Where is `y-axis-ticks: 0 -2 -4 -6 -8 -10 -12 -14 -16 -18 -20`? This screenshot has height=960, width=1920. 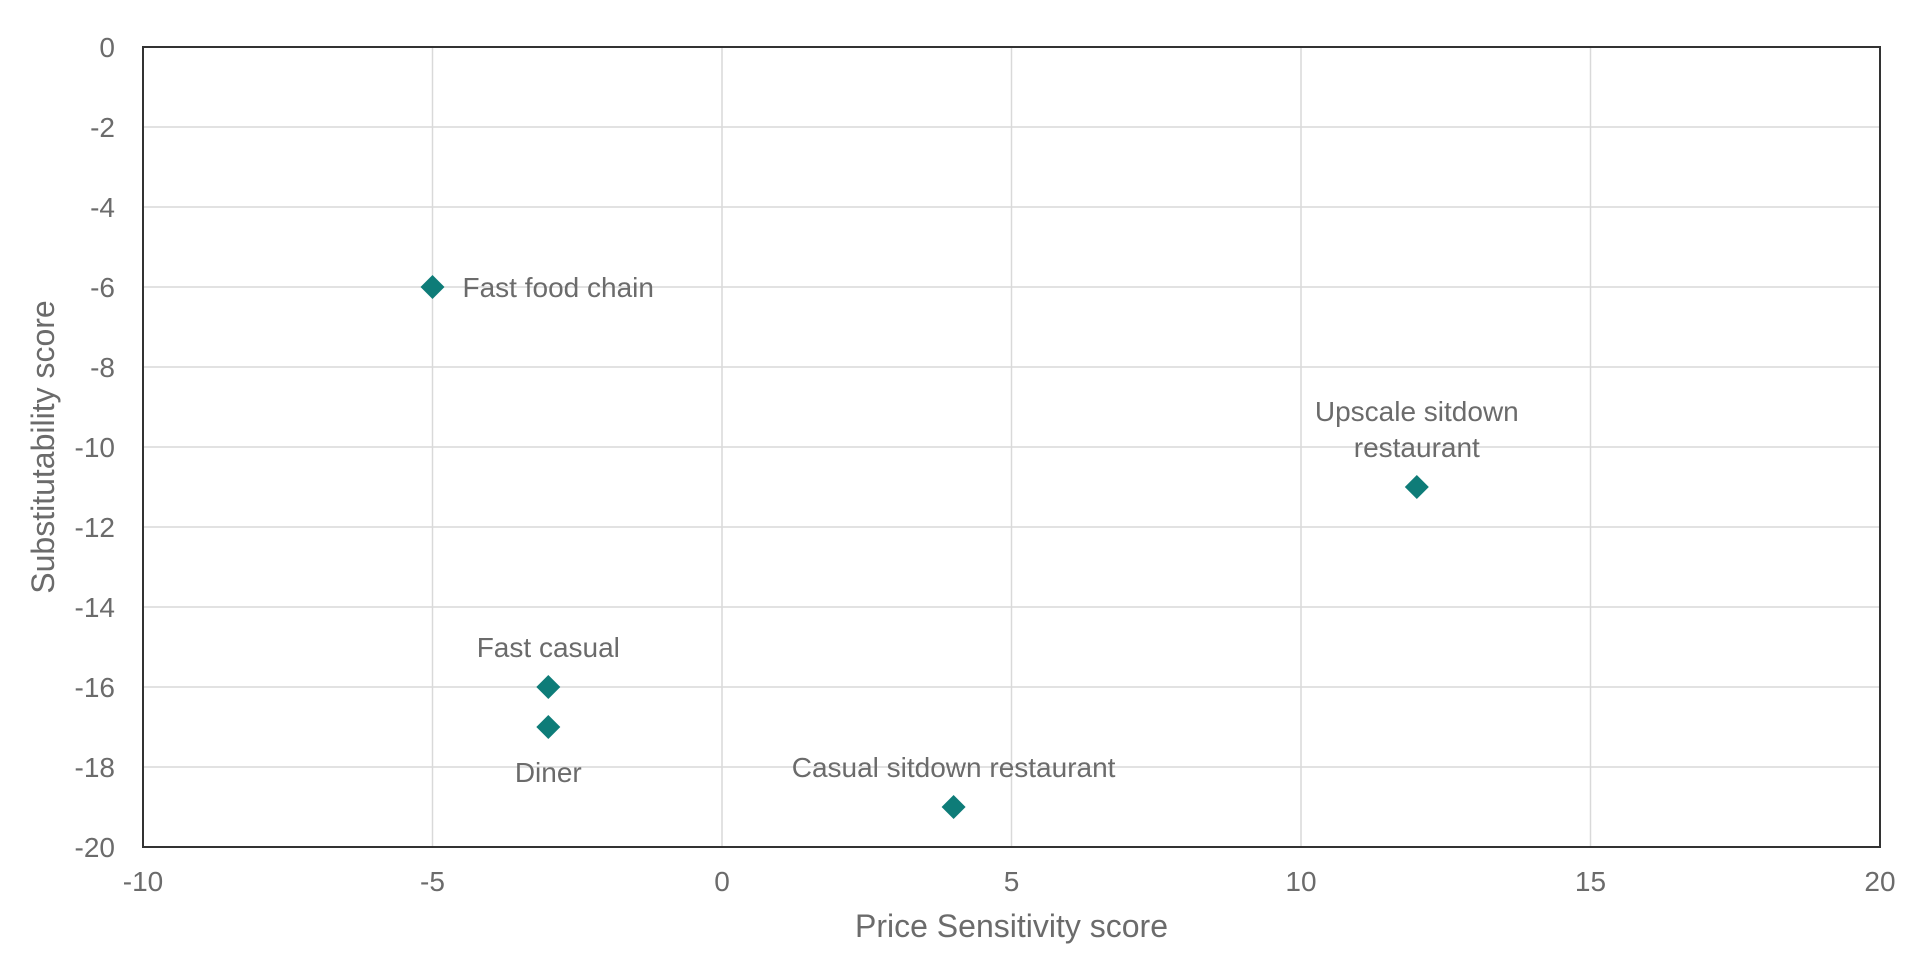
y-axis-ticks: 0 -2 -4 -6 -8 -10 -12 -14 -16 -18 -20 is located at coordinates (95, 447).